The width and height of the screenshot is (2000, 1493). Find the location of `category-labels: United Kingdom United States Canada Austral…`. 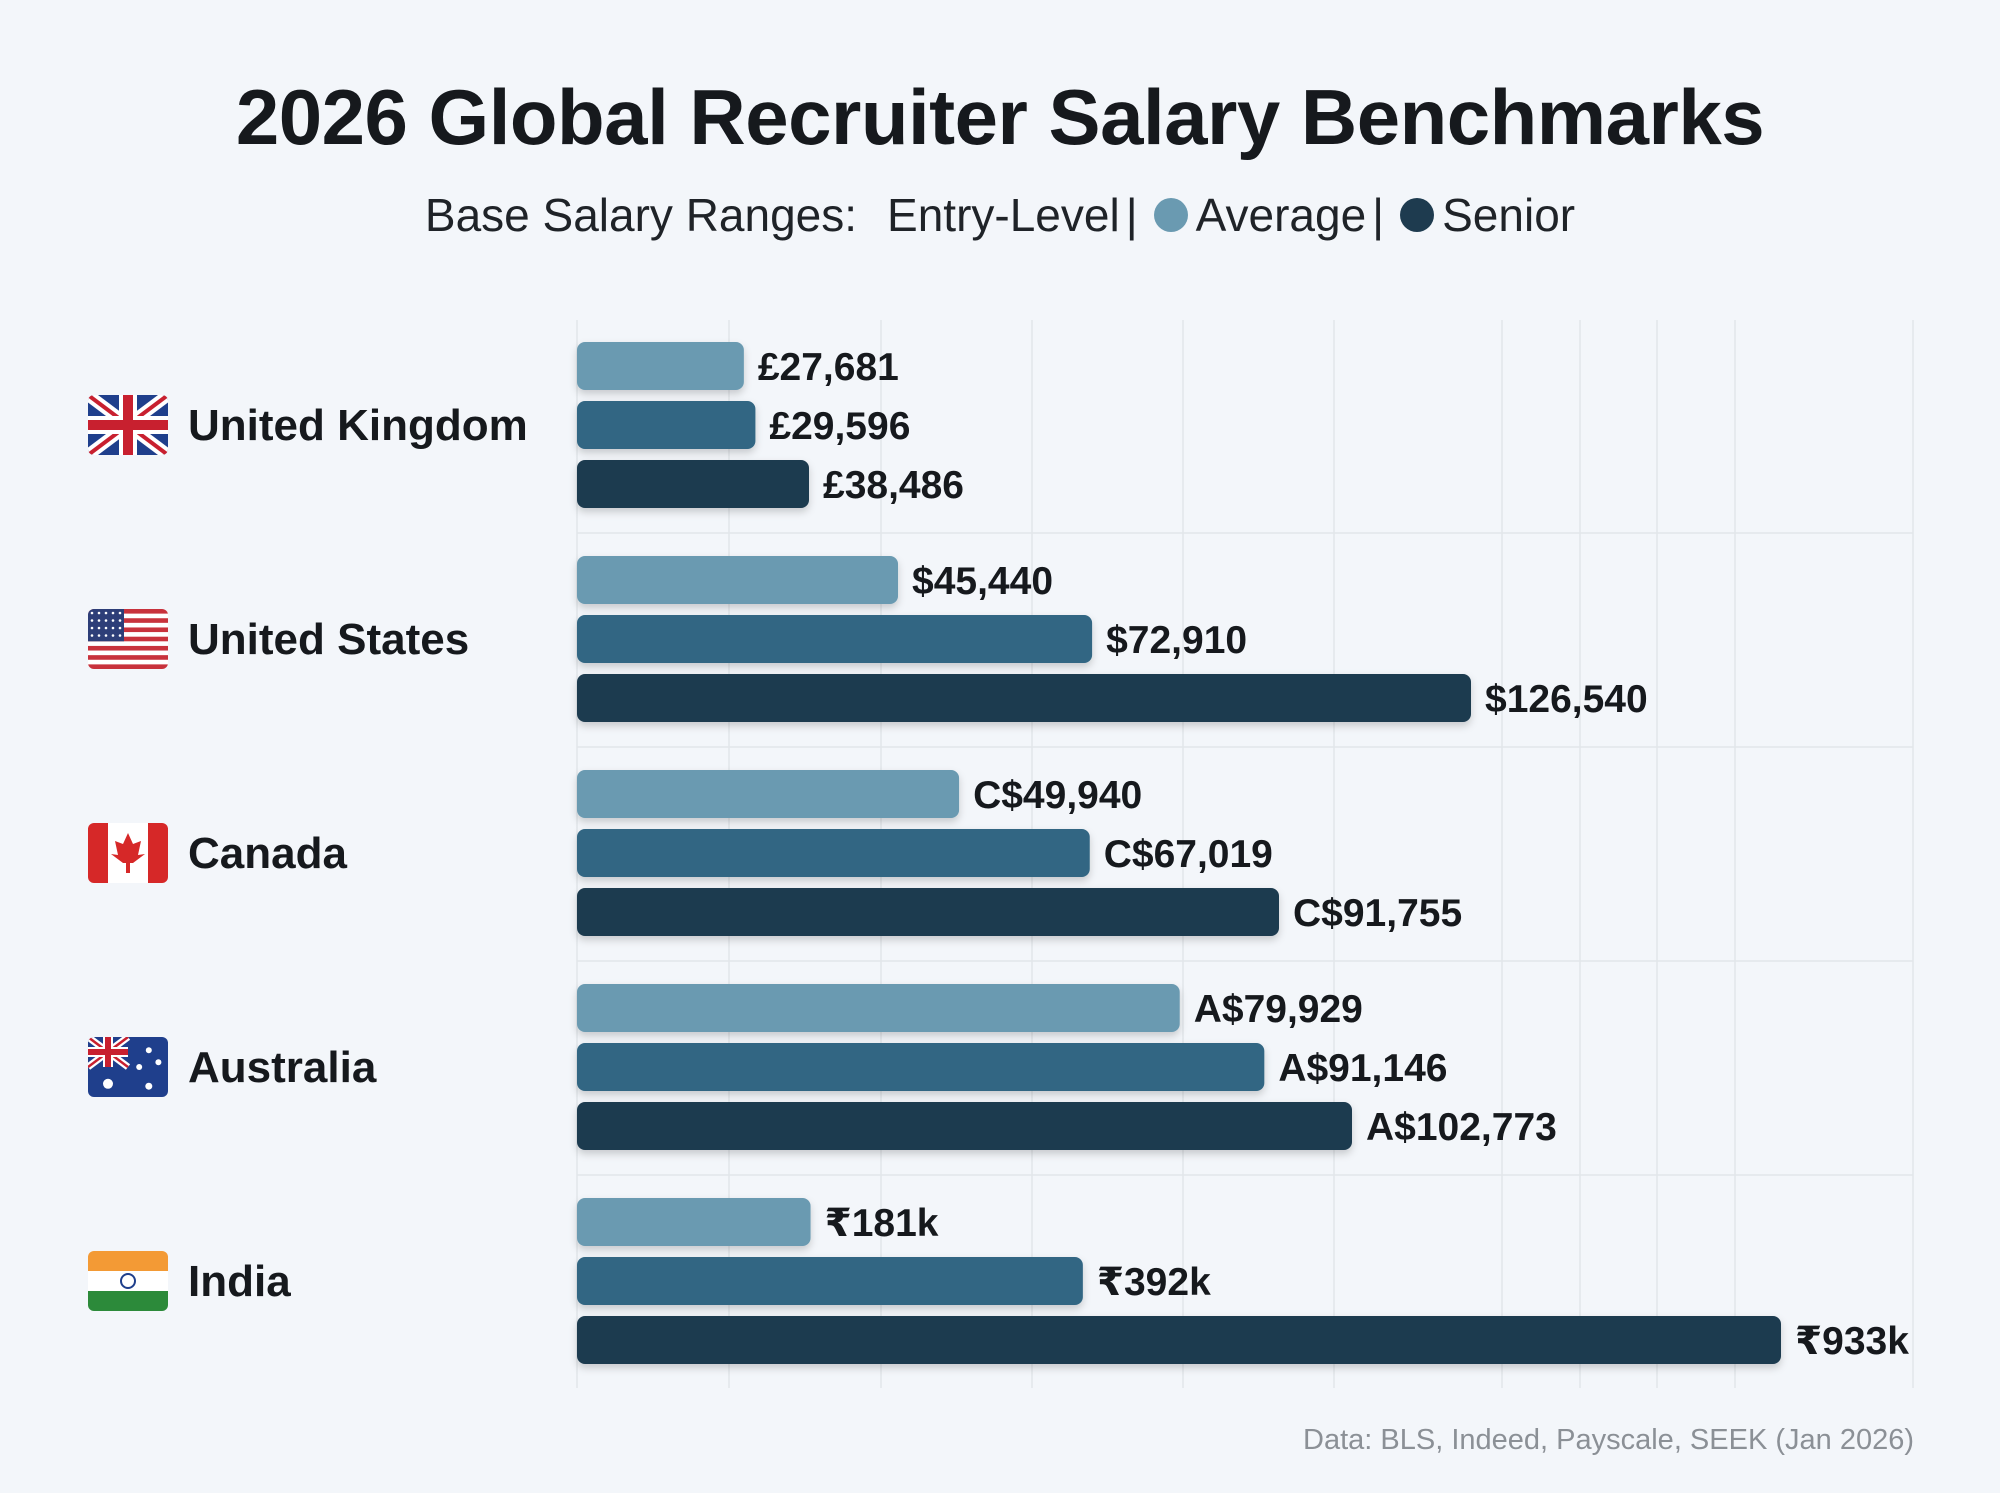

category-labels: United Kingdom United States Canada Austral… is located at coordinates (308, 853).